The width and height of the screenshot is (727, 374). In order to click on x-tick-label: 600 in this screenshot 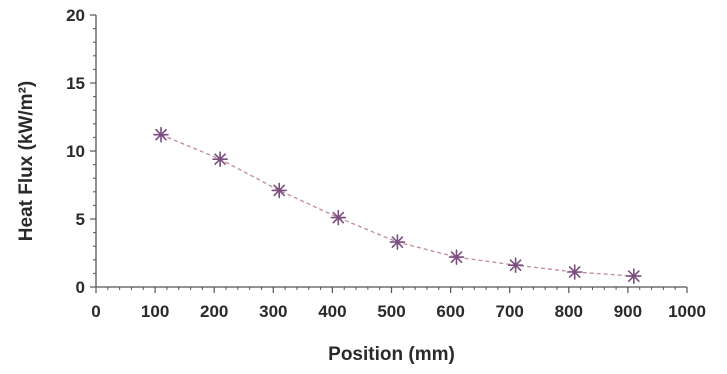, I will do `click(450, 311)`.